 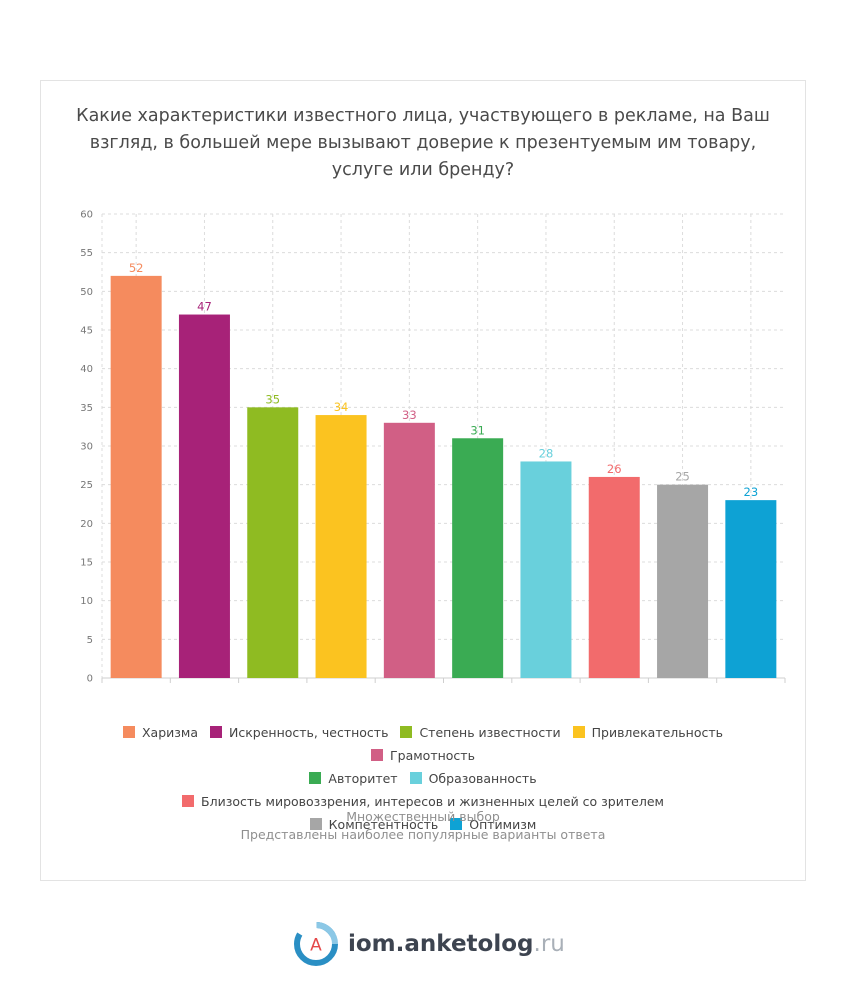 I want to click on brand-footer: A iom.anketolog.ru, so click(x=428, y=944).